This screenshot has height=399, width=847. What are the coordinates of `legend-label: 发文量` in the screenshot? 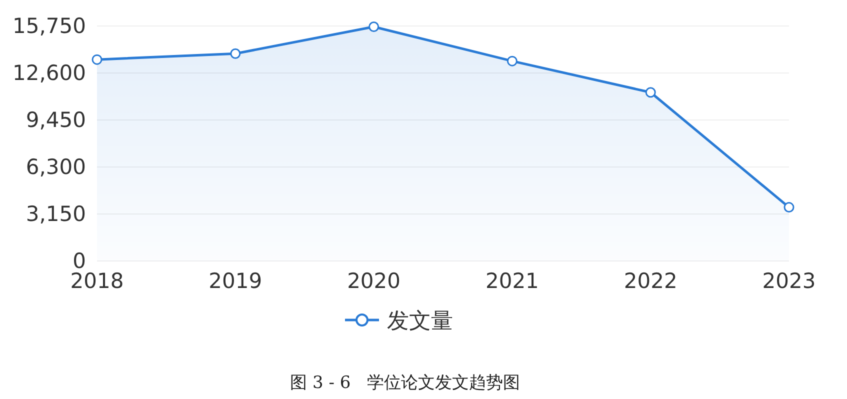 It's located at (420, 321).